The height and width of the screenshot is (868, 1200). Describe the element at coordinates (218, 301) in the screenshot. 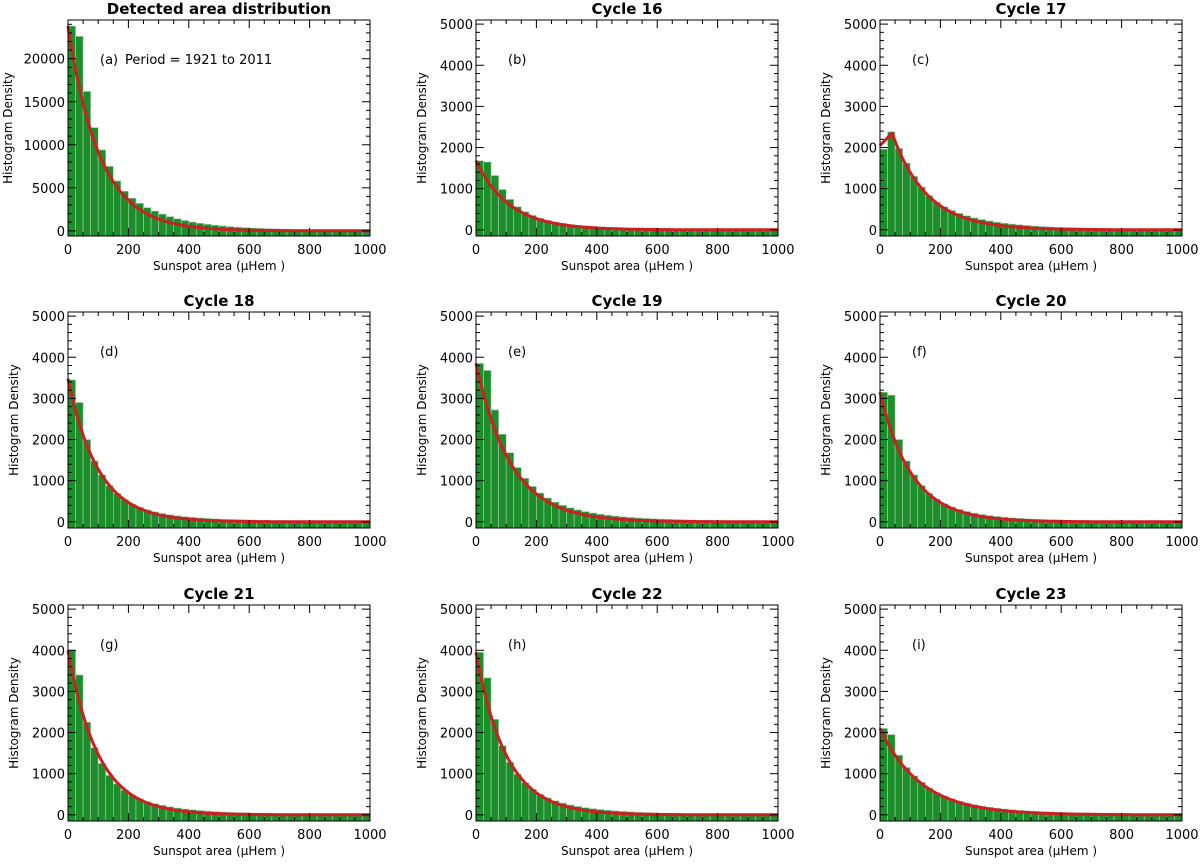

I see `chart-title: Cycle 18` at that location.